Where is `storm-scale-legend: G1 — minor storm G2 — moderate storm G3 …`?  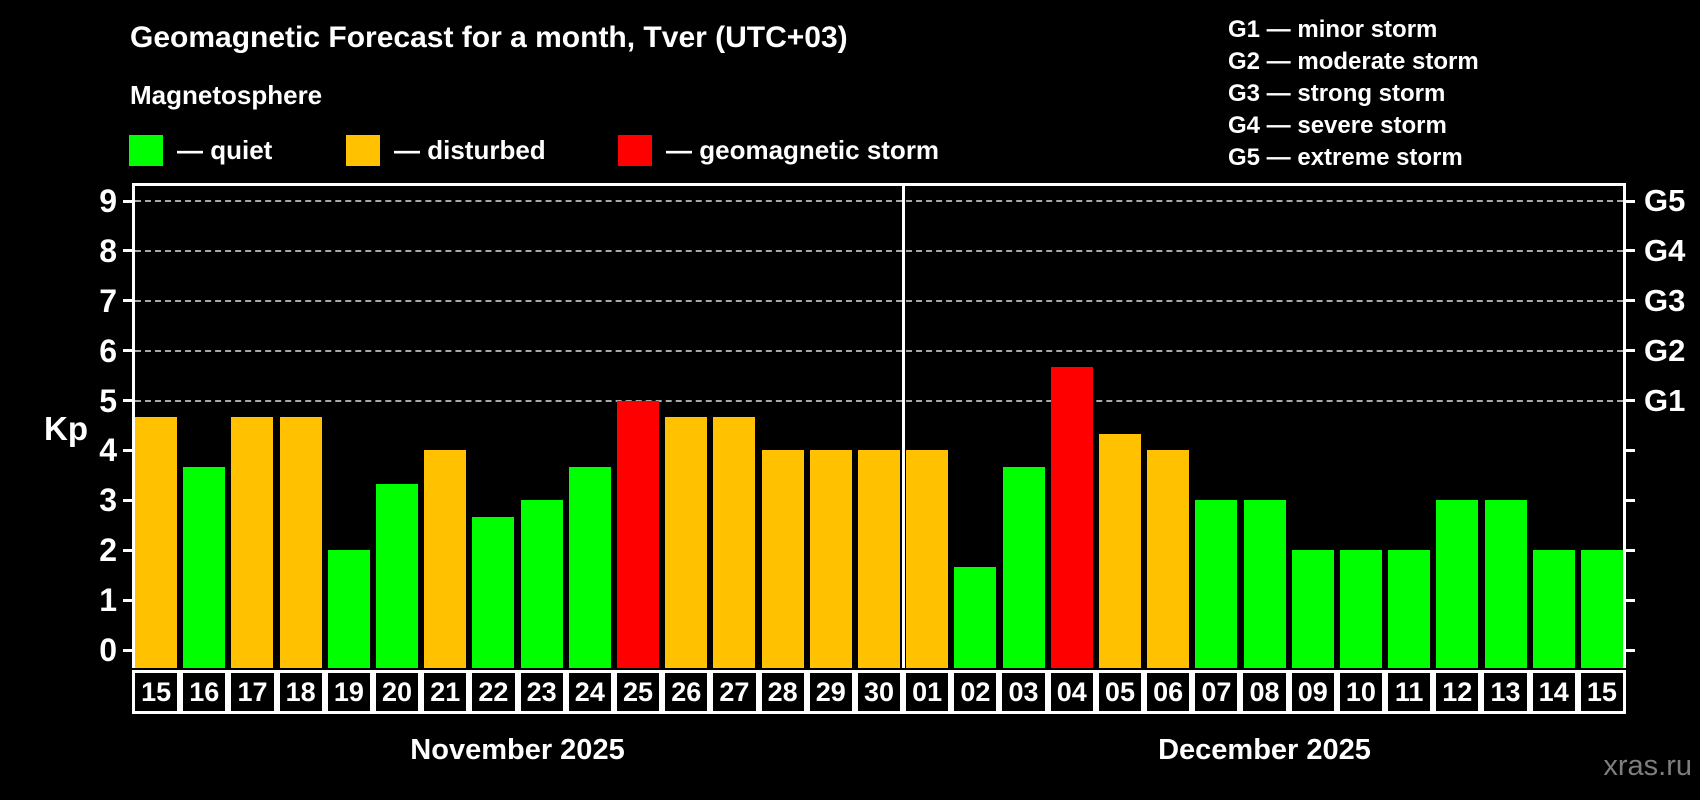 storm-scale-legend: G1 — minor storm G2 — moderate storm G3 … is located at coordinates (1353, 94).